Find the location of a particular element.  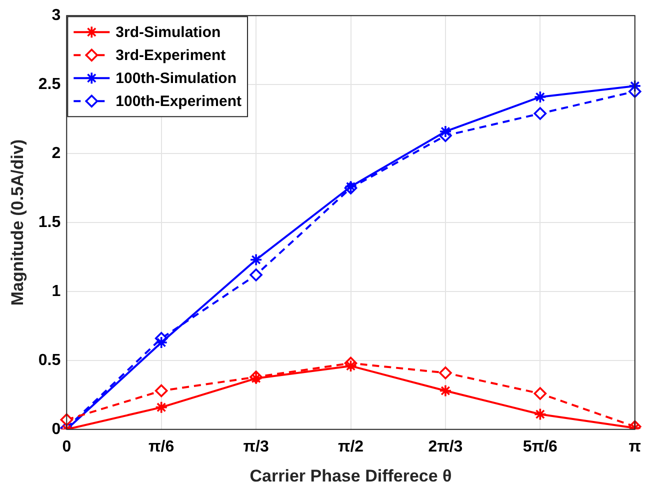

y-tick-label: 0 is located at coordinates (56, 429).